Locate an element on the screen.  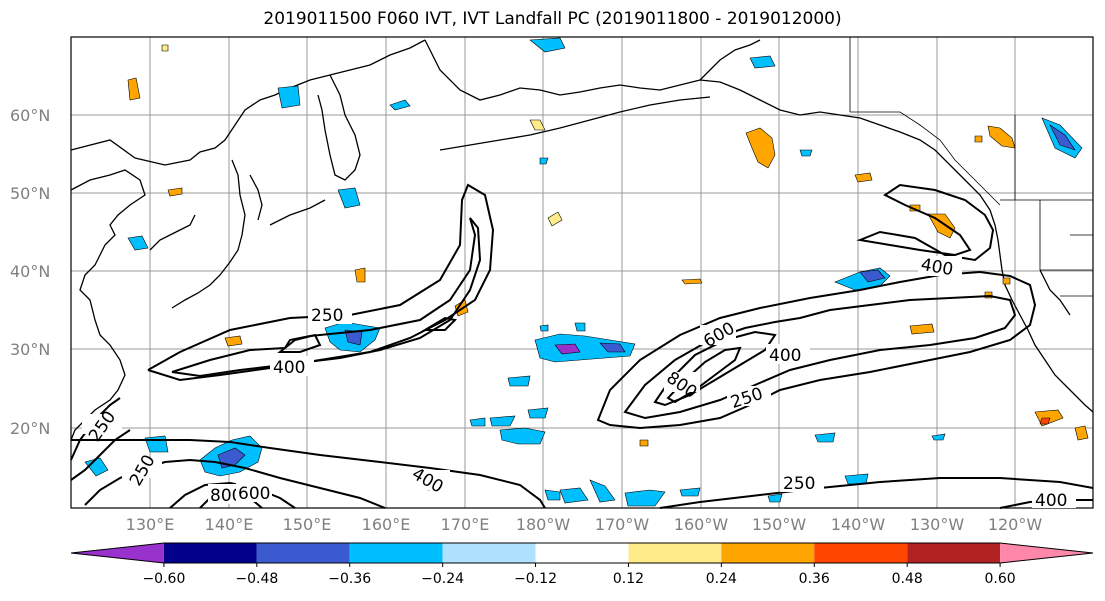
colorbar-tick-label: 0.24 is located at coordinates (721, 579).